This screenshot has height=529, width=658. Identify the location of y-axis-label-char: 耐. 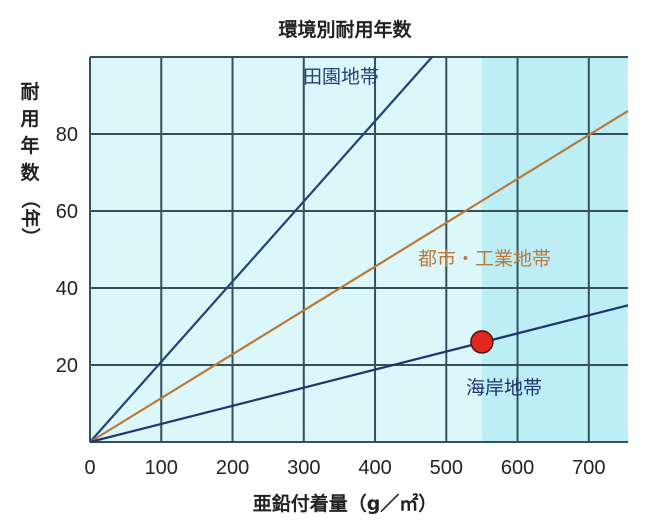
(29, 92).